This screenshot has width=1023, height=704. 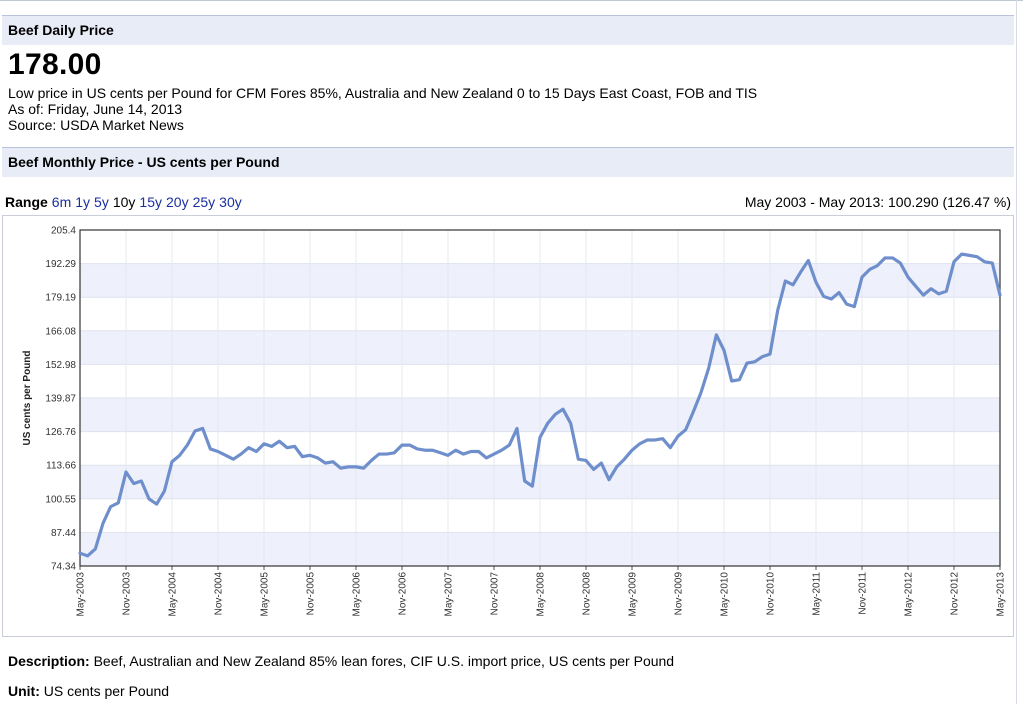 What do you see at coordinates (679, 594) in the screenshot?
I see `x-tick-label: Nov-2009` at bounding box center [679, 594].